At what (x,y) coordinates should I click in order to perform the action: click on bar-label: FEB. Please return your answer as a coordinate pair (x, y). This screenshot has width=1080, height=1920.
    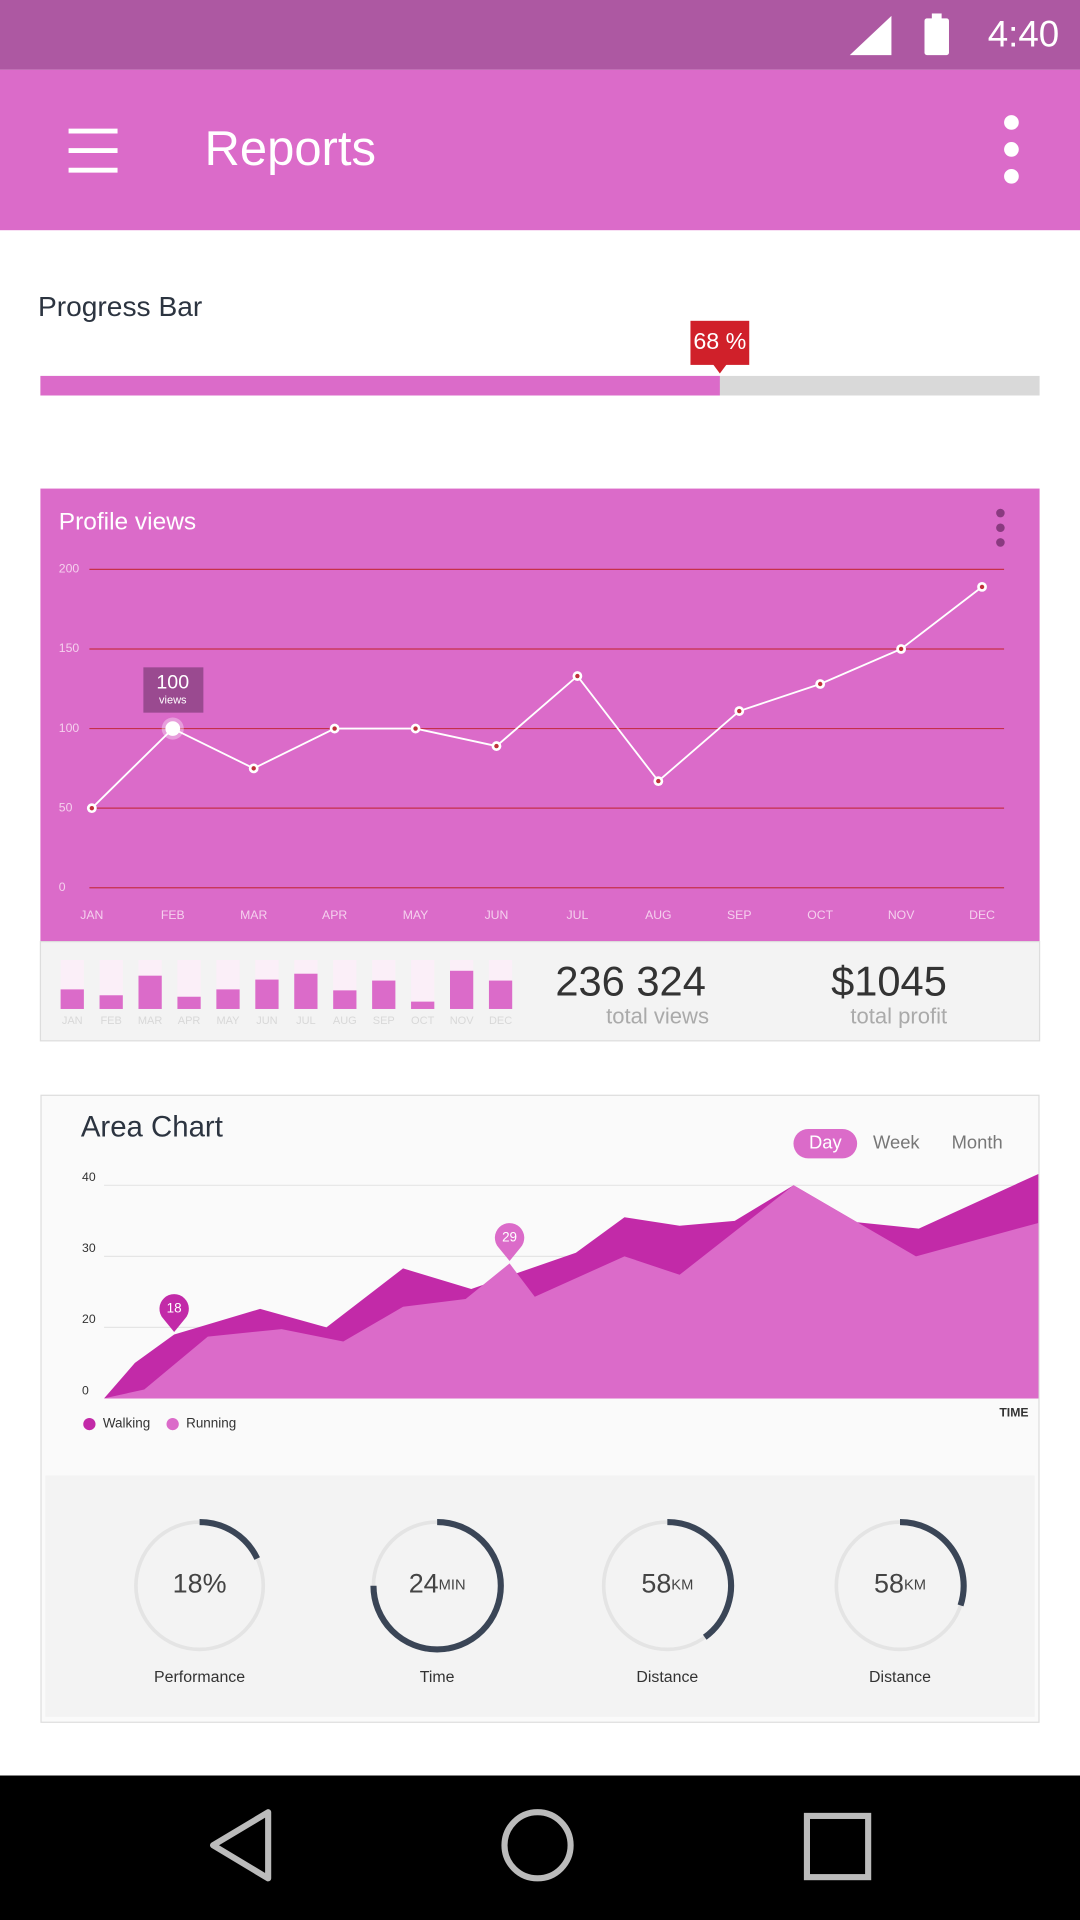
    Looking at the image, I should click on (110, 1021).